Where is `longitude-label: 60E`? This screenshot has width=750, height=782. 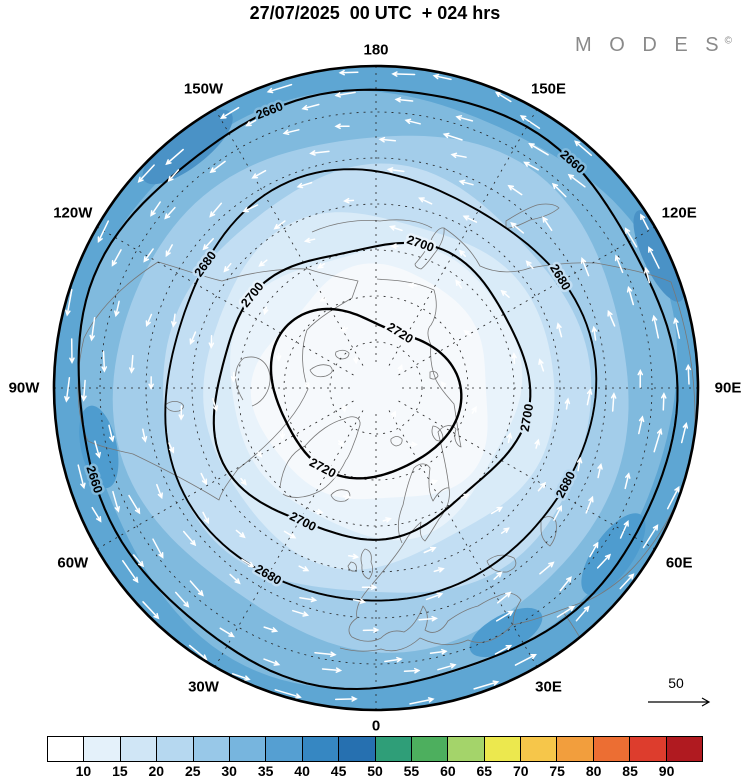
longitude-label: 60E is located at coordinates (679, 563).